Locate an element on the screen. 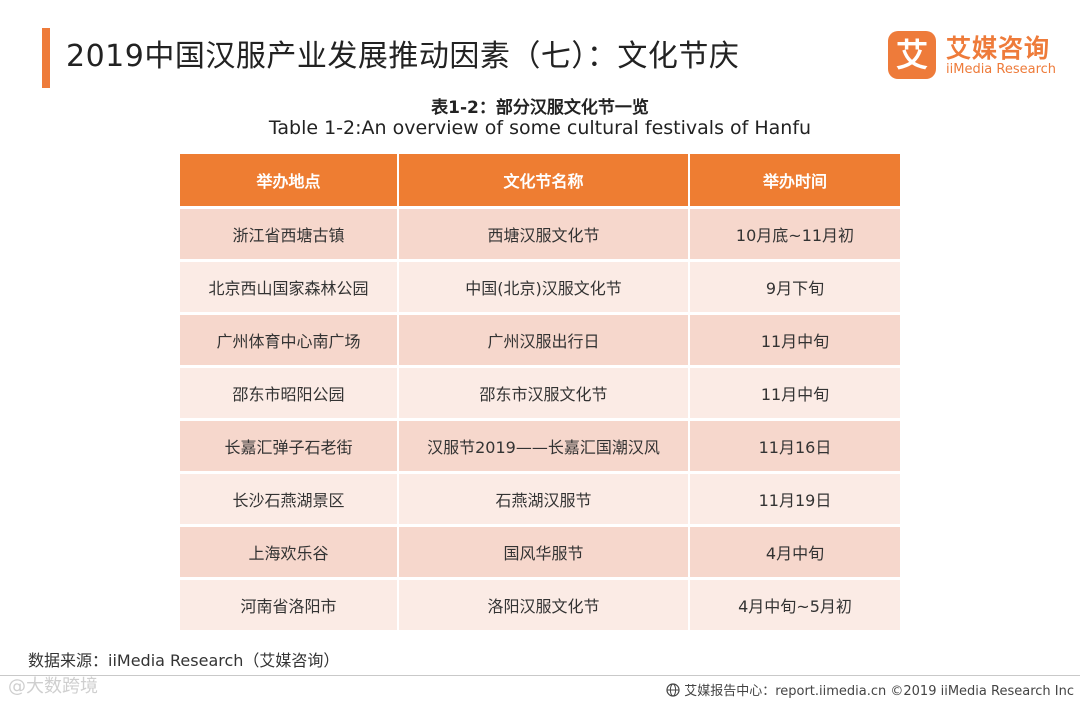  watermark: @大数跨境 is located at coordinates (53, 686).